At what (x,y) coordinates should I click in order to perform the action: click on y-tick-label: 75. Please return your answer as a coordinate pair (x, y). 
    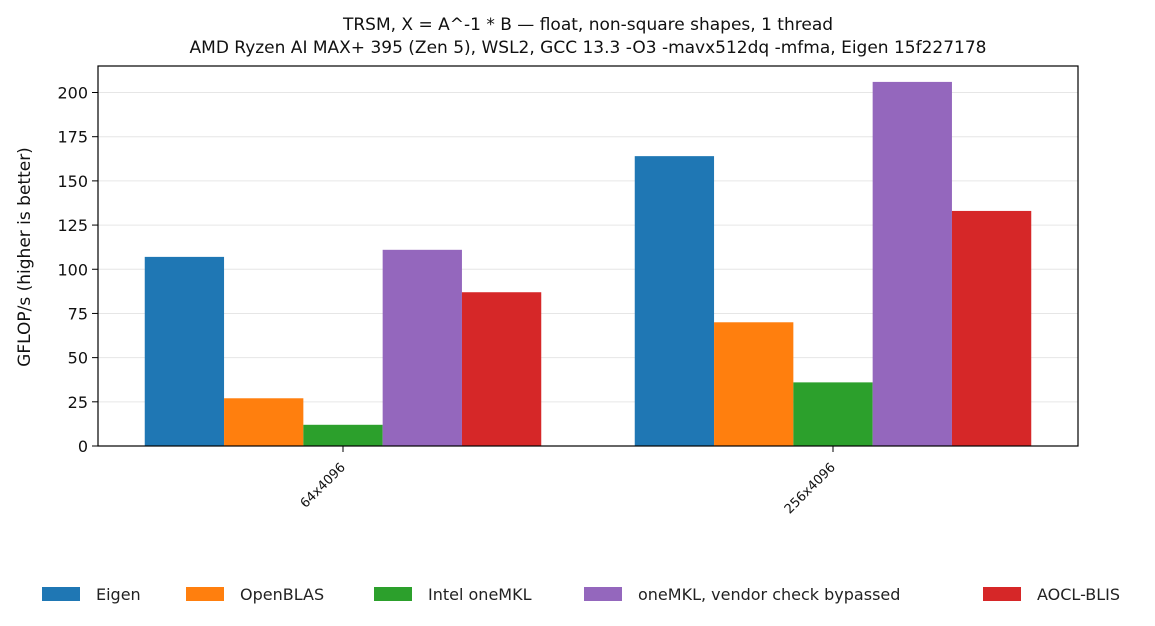
    Looking at the image, I should click on (78, 313).